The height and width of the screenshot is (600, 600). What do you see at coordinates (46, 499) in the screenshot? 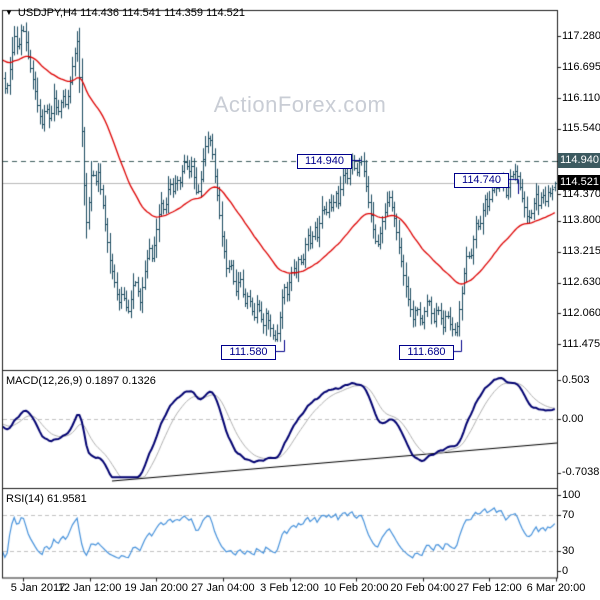
I see `rsi-indicator-label: RSI(14) 61.9581` at bounding box center [46, 499].